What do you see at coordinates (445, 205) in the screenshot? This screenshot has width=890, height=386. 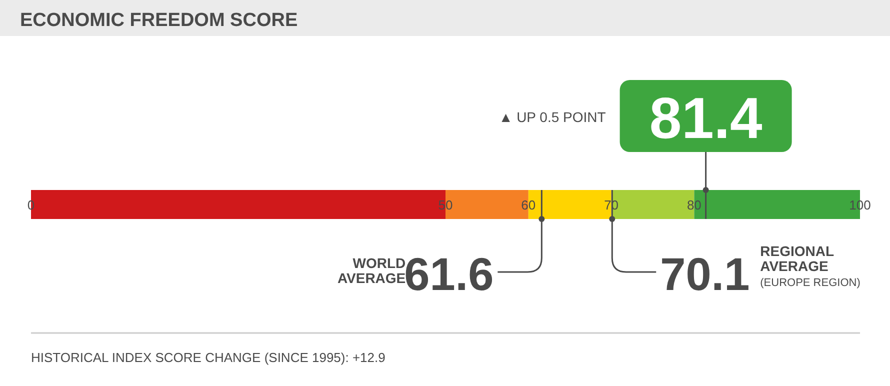 I see `x-tick-label: 50` at bounding box center [445, 205].